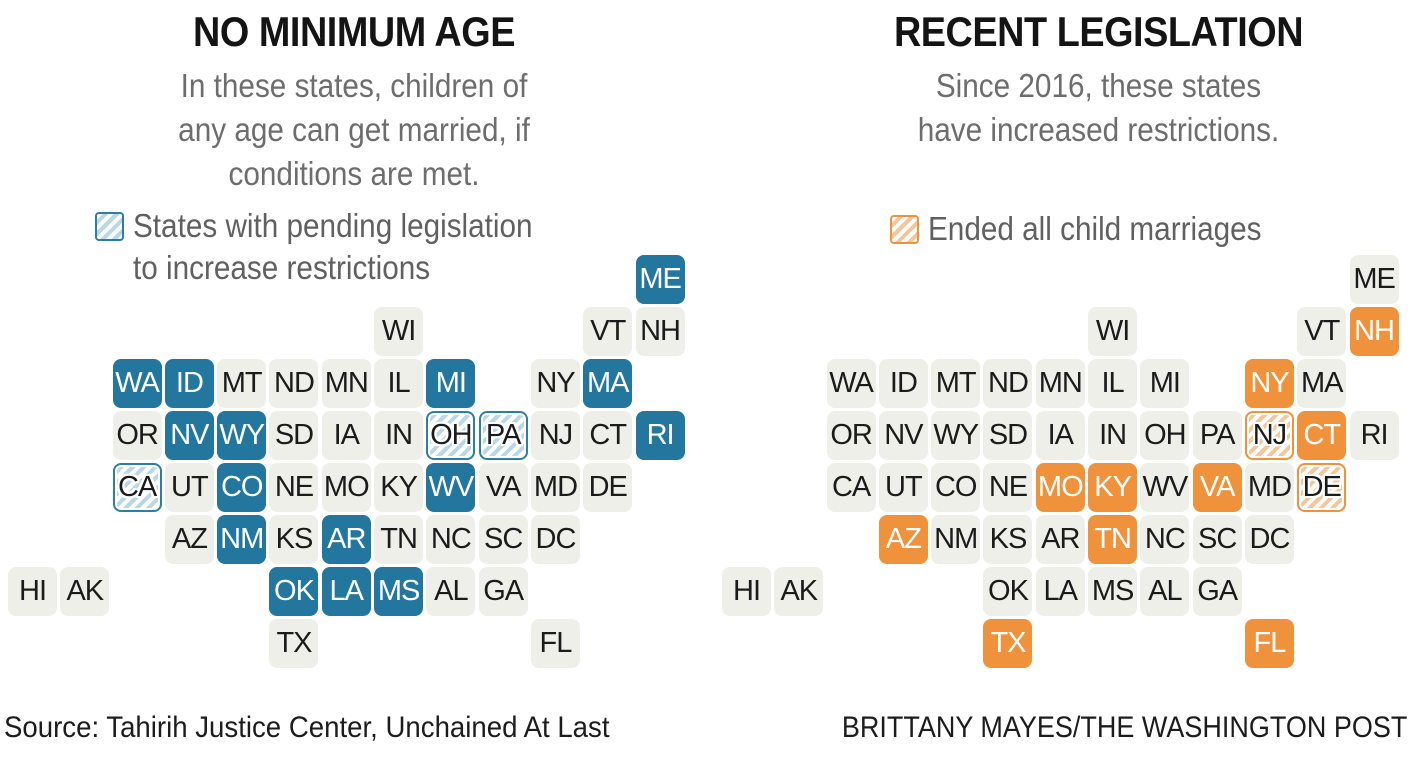 This screenshot has height=759, width=1417. I want to click on state-tile-in: IN, so click(399, 435).